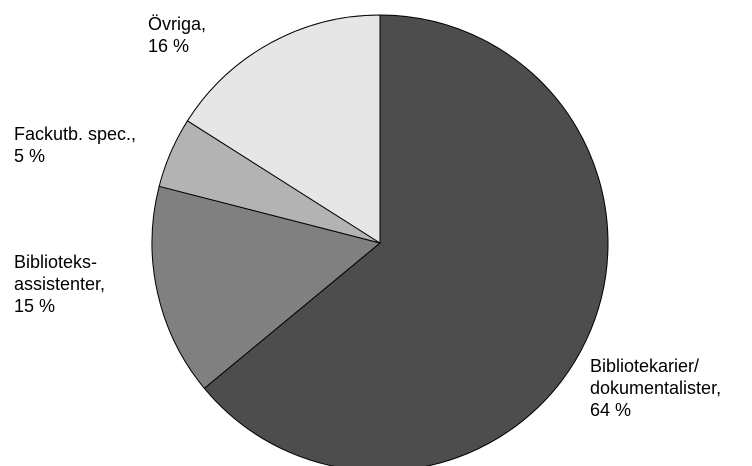  What do you see at coordinates (55, 262) in the screenshot?
I see `slice-label-line: Biblioteks-` at bounding box center [55, 262].